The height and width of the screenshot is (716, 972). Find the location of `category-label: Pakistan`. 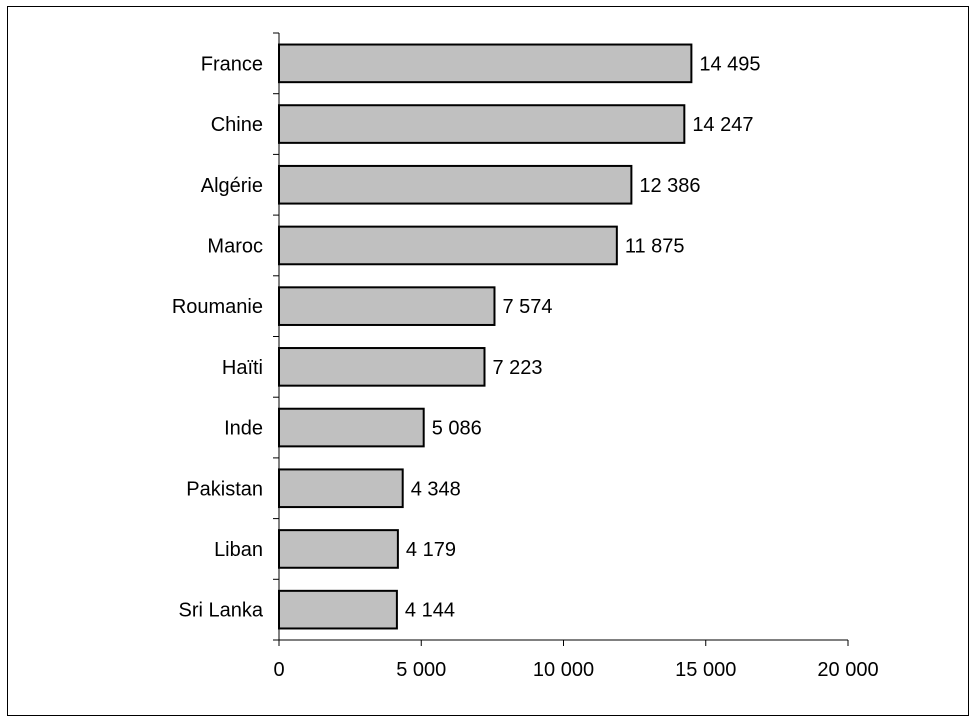

category-label: Pakistan is located at coordinates (224, 489).